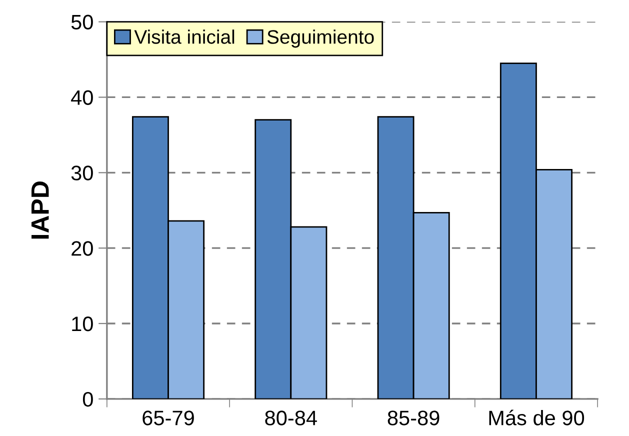 The image size is (629, 436). Describe the element at coordinates (40, 210) in the screenshot. I see `y-axis-title: IAPD` at that location.